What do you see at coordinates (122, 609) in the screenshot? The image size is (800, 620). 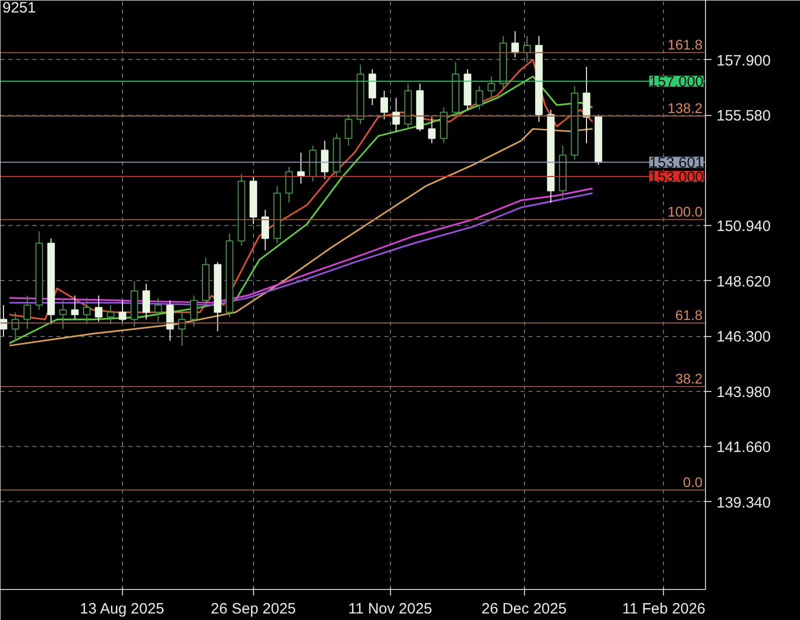 I see `x-tick-label: 13 Aug 2025` at bounding box center [122, 609].